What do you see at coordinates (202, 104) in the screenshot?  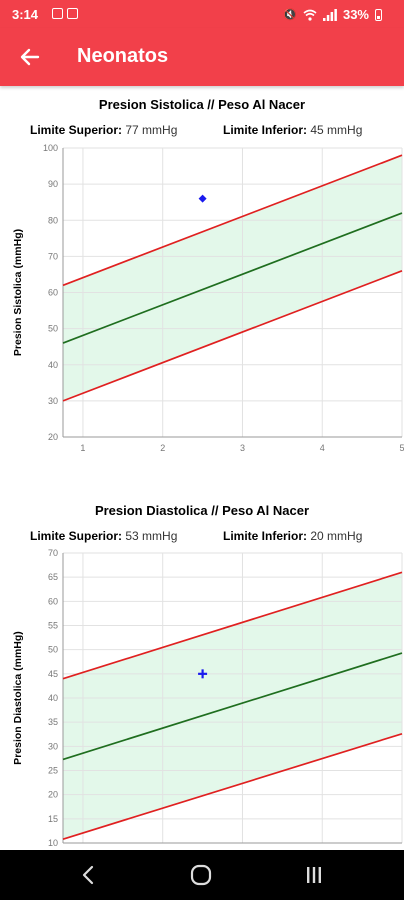 I see `chart-title-systolic: Presion Sistolica // Peso Al Nacer` at bounding box center [202, 104].